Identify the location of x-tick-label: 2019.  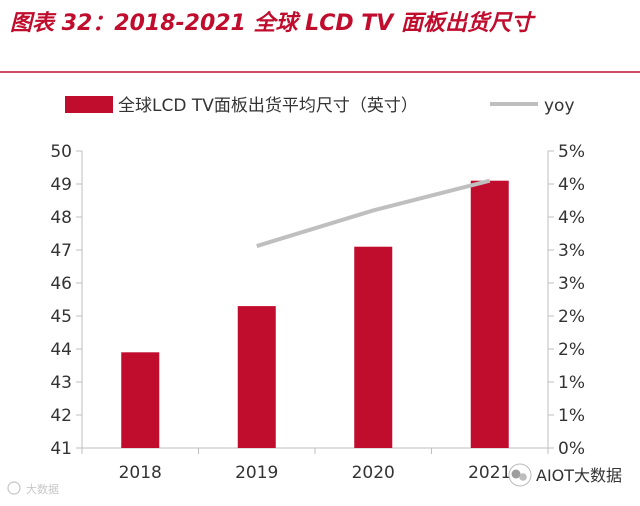
(256, 473).